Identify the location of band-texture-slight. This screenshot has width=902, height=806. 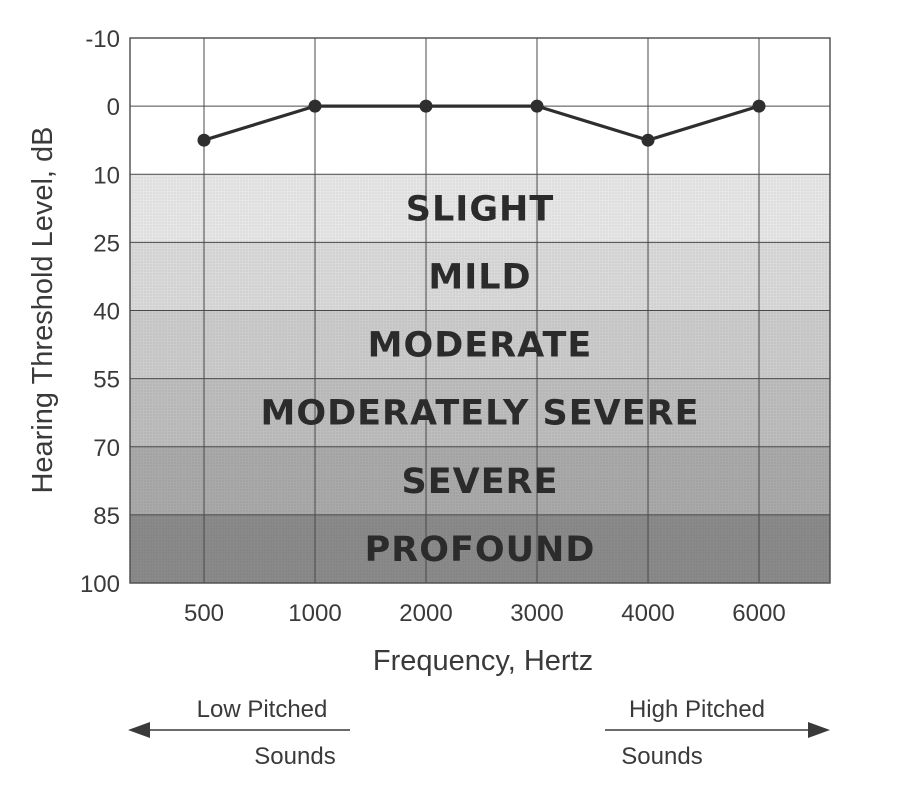
(480, 208).